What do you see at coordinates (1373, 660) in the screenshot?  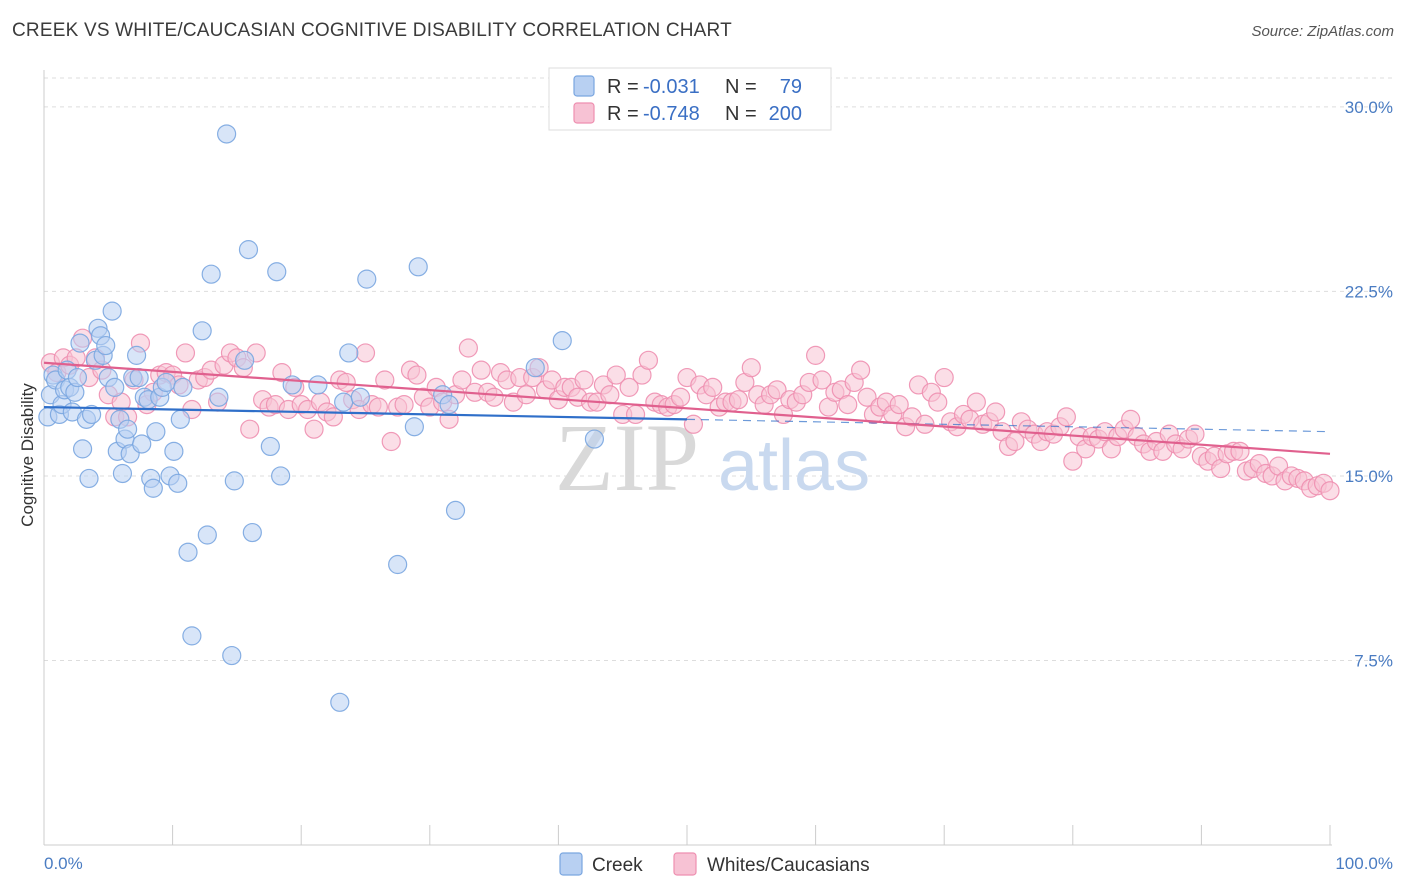 I see `y-tick-label-0: 7.5%` at bounding box center [1373, 660].